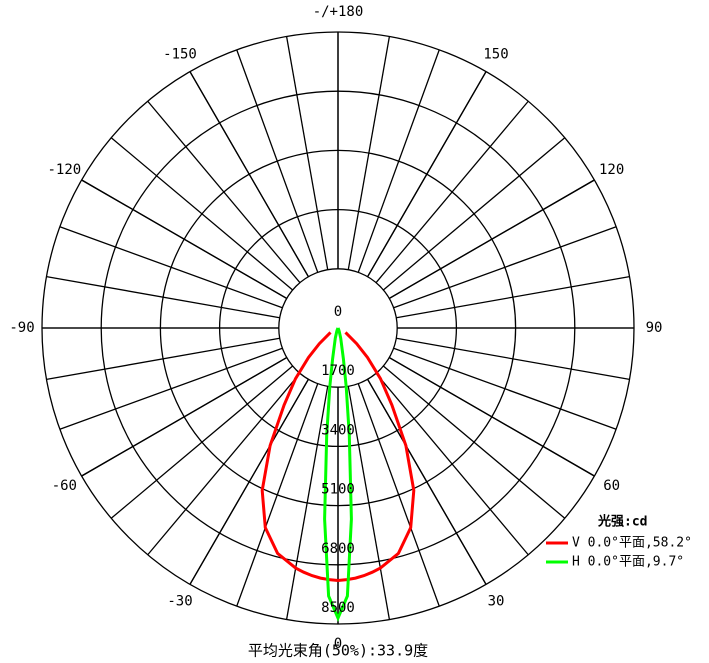  I want to click on angle-label: -60, so click(64, 486).